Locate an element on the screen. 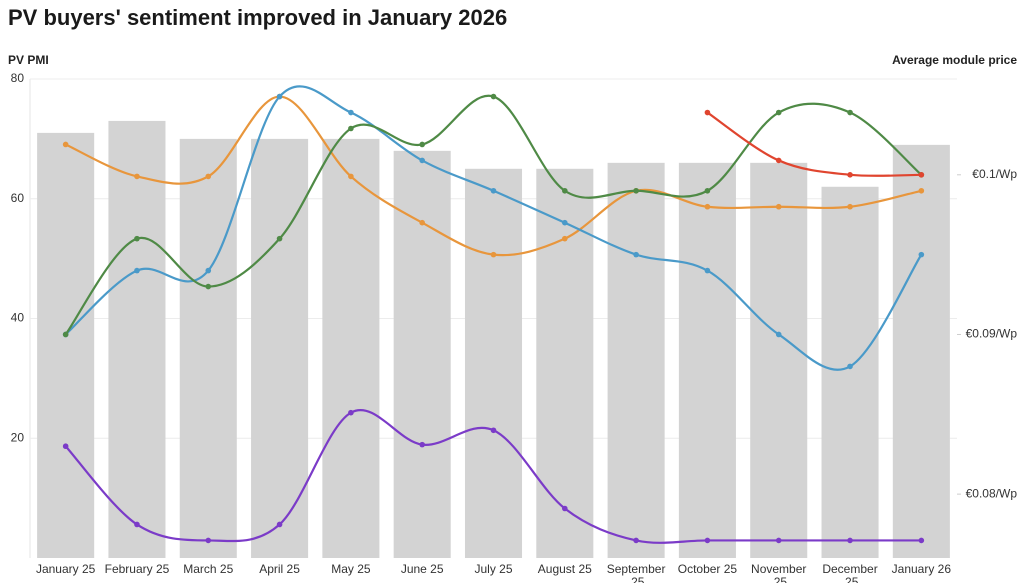 The image size is (1024, 583). y2-tick-label: €0.08/Wp is located at coordinates (992, 493).